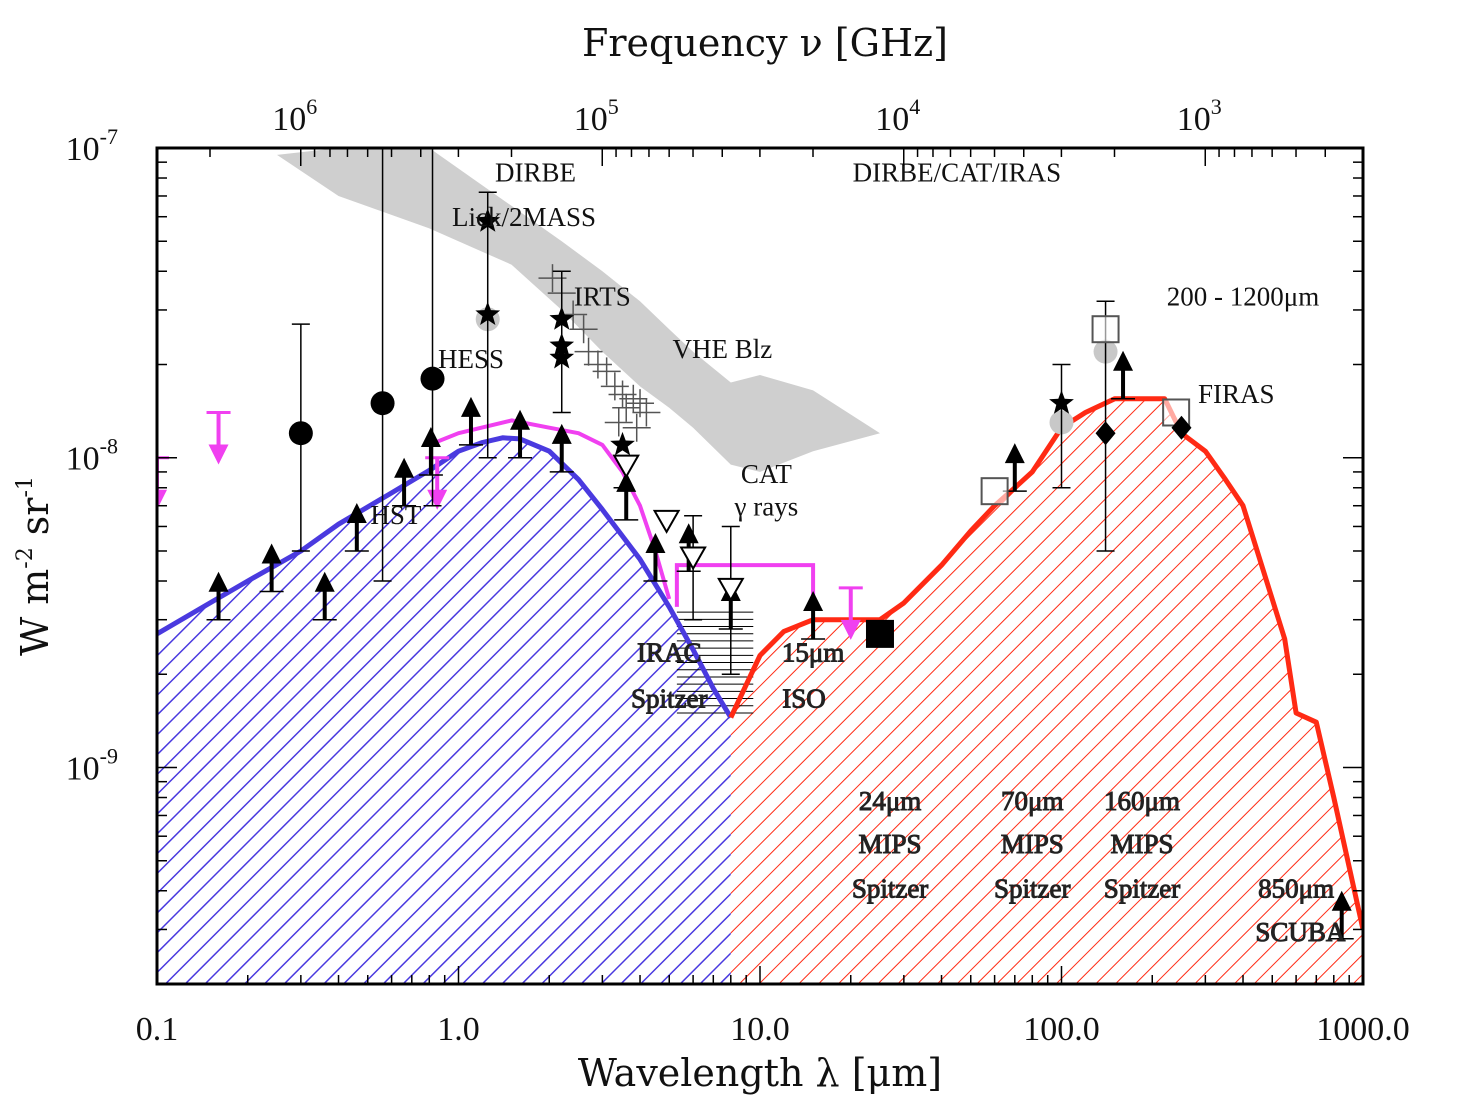  Describe the element at coordinates (25, 486) in the screenshot. I see `y-axis-title-sup2: -1` at that location.